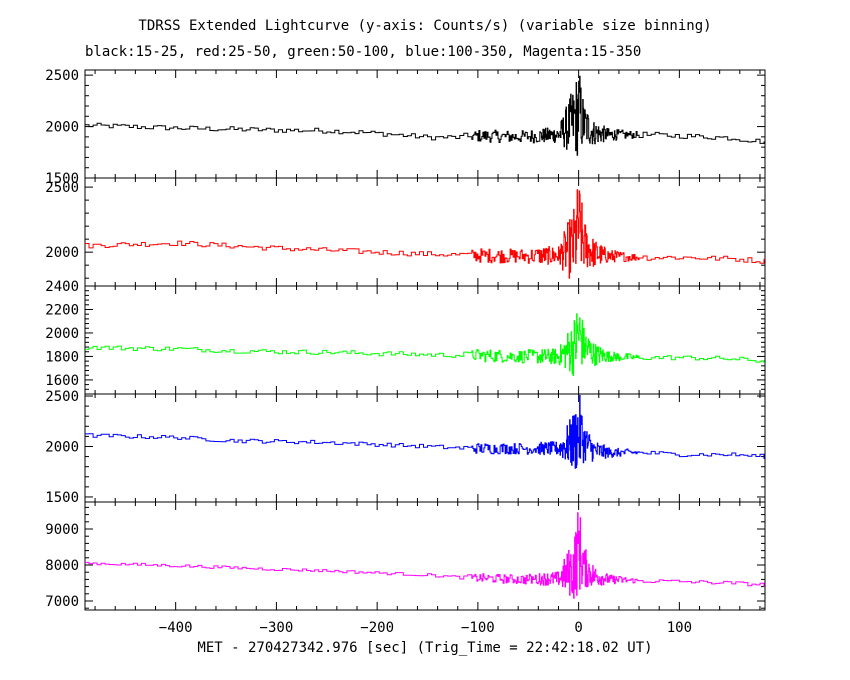  I want to click on y-tick-label: 1800, so click(62, 357).